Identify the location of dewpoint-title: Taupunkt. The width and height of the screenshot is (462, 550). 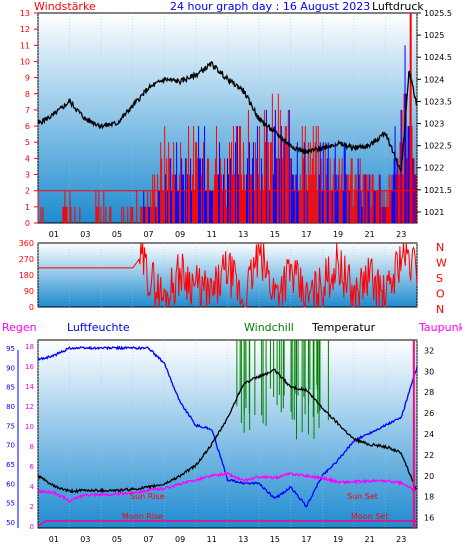
(440, 327).